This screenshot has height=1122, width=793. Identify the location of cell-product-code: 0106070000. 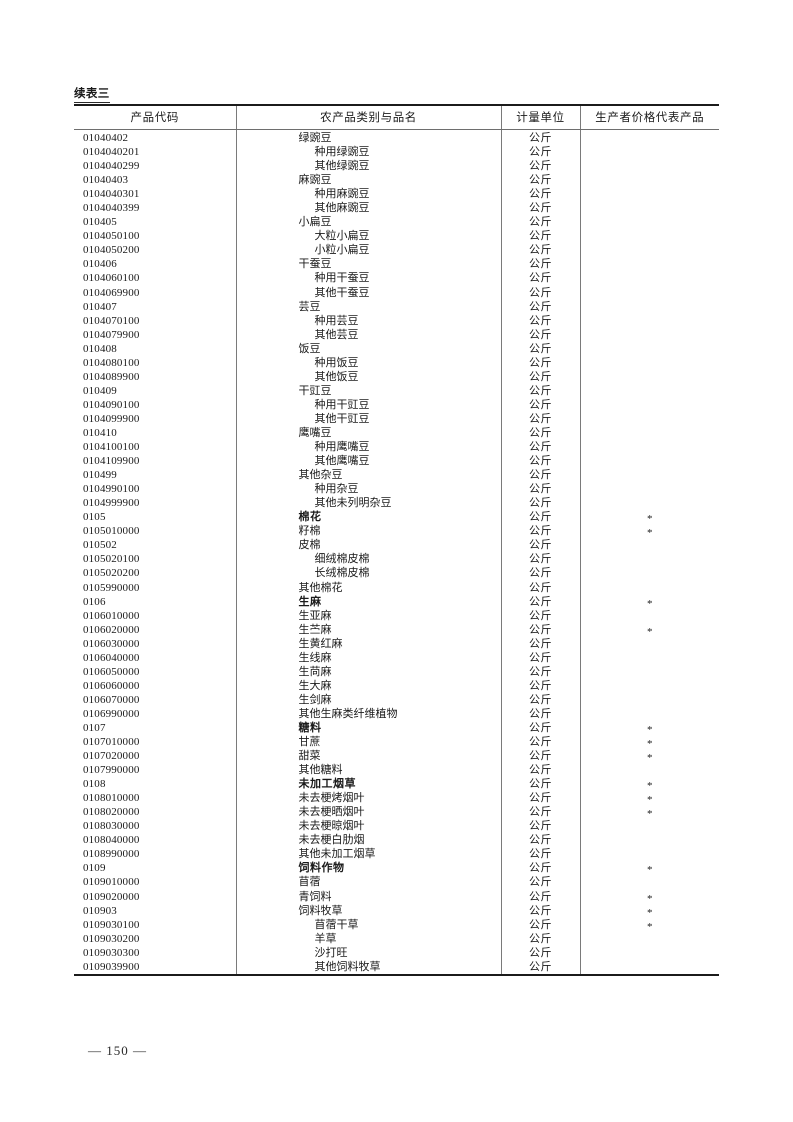
(111, 699).